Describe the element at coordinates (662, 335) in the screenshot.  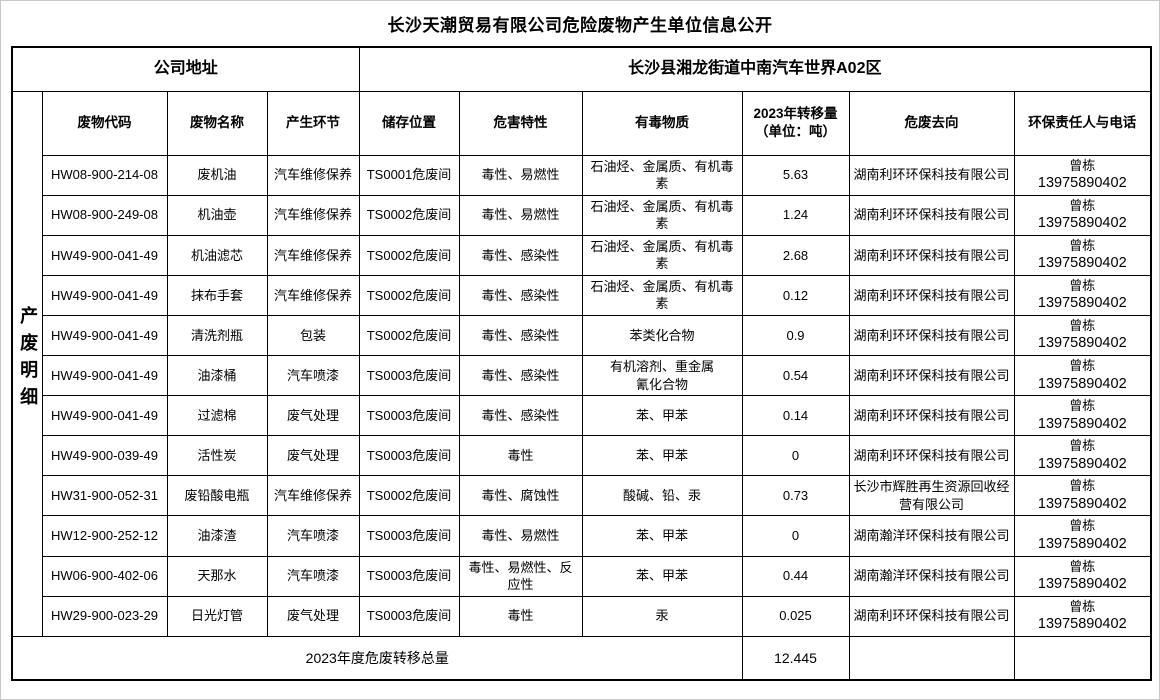
I see `cell-toxins: 苯类化合物` at that location.